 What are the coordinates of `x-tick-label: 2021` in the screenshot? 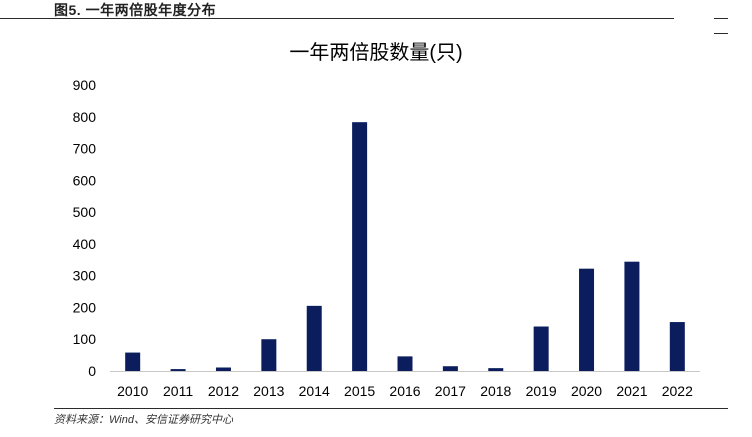 It's located at (631, 391).